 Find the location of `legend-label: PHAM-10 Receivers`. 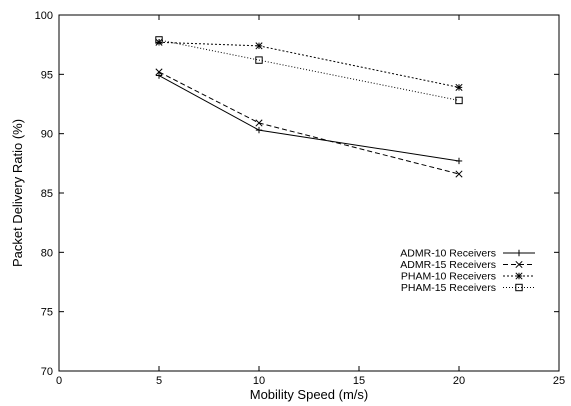

legend-label: PHAM-10 Receivers is located at coordinates (448, 277).